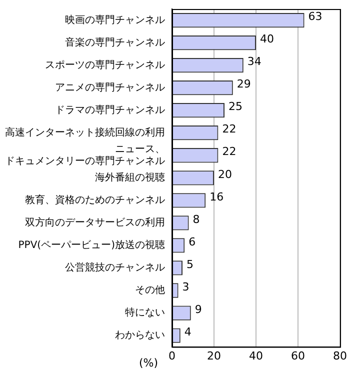 Image resolution: width=350 pixels, height=370 pixels. What do you see at coordinates (214, 355) in the screenshot?
I see `x-tick-label: 20` at bounding box center [214, 355].